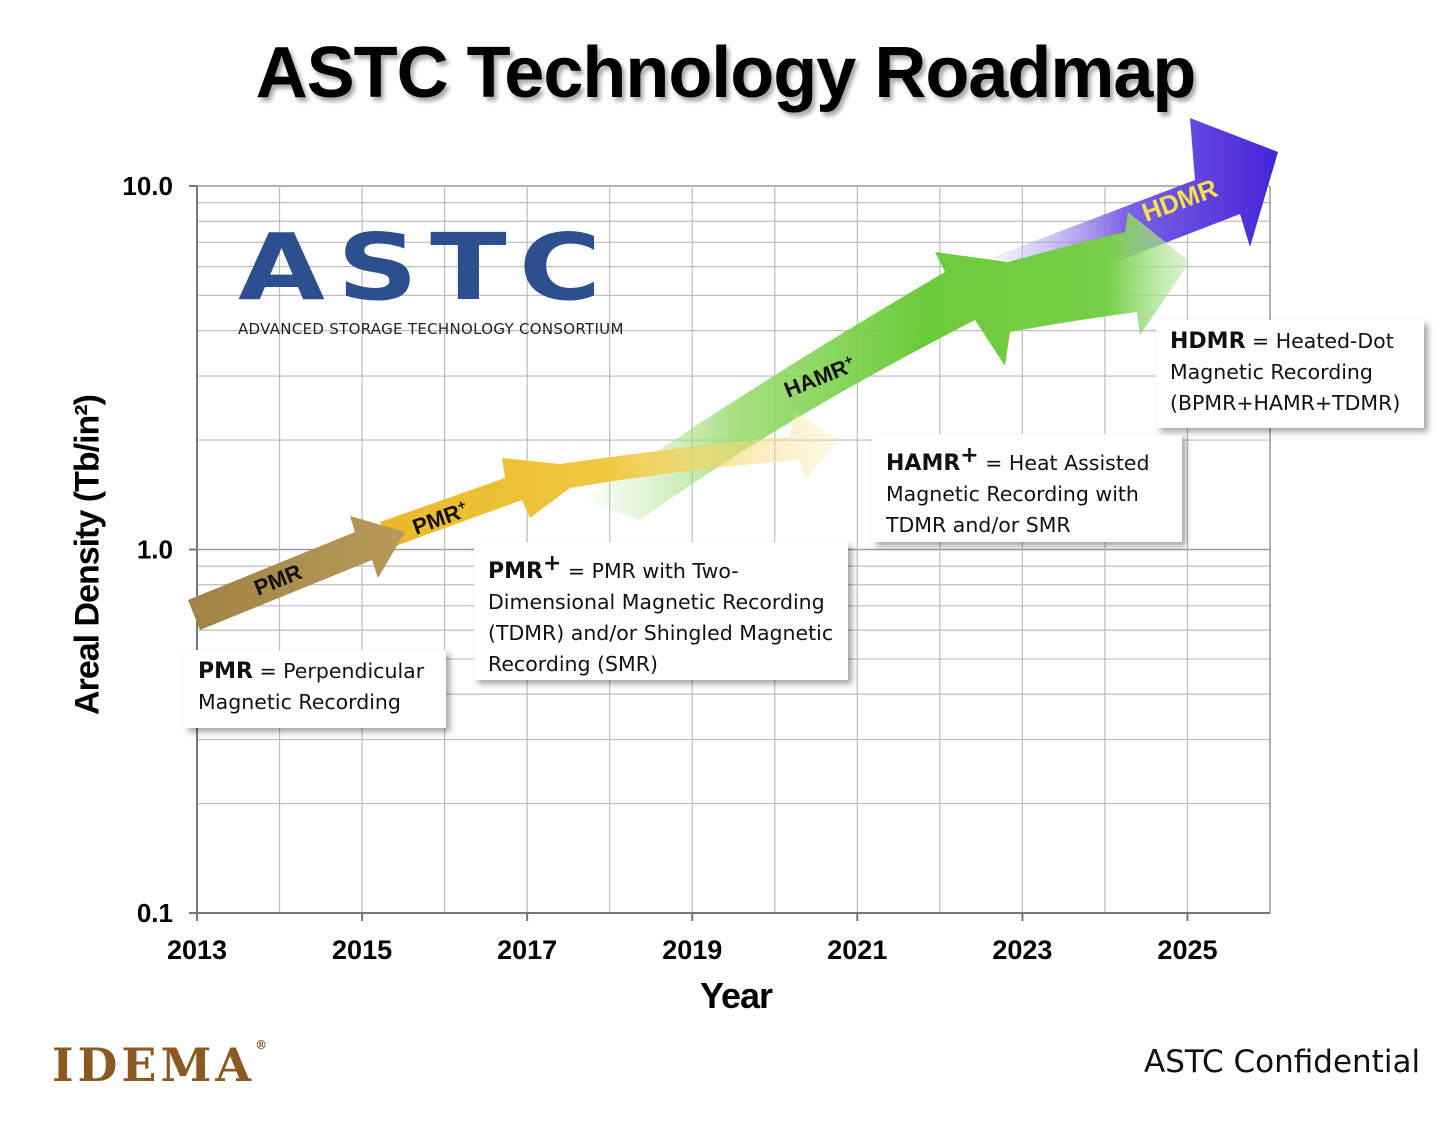  I want to click on x-tick-label: 2019, so click(692, 950).